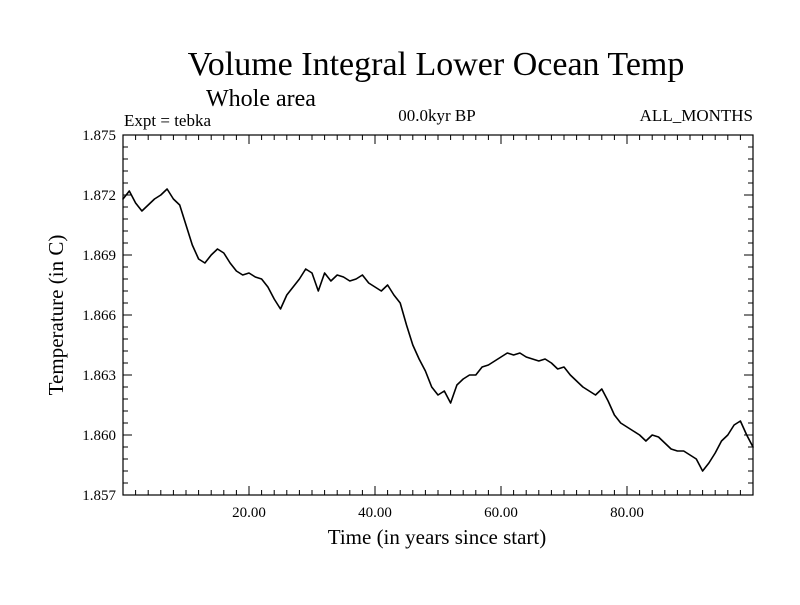 This screenshot has height=605, width=800. Describe the element at coordinates (249, 513) in the screenshot. I see `x-tick-label: 20.00` at that location.